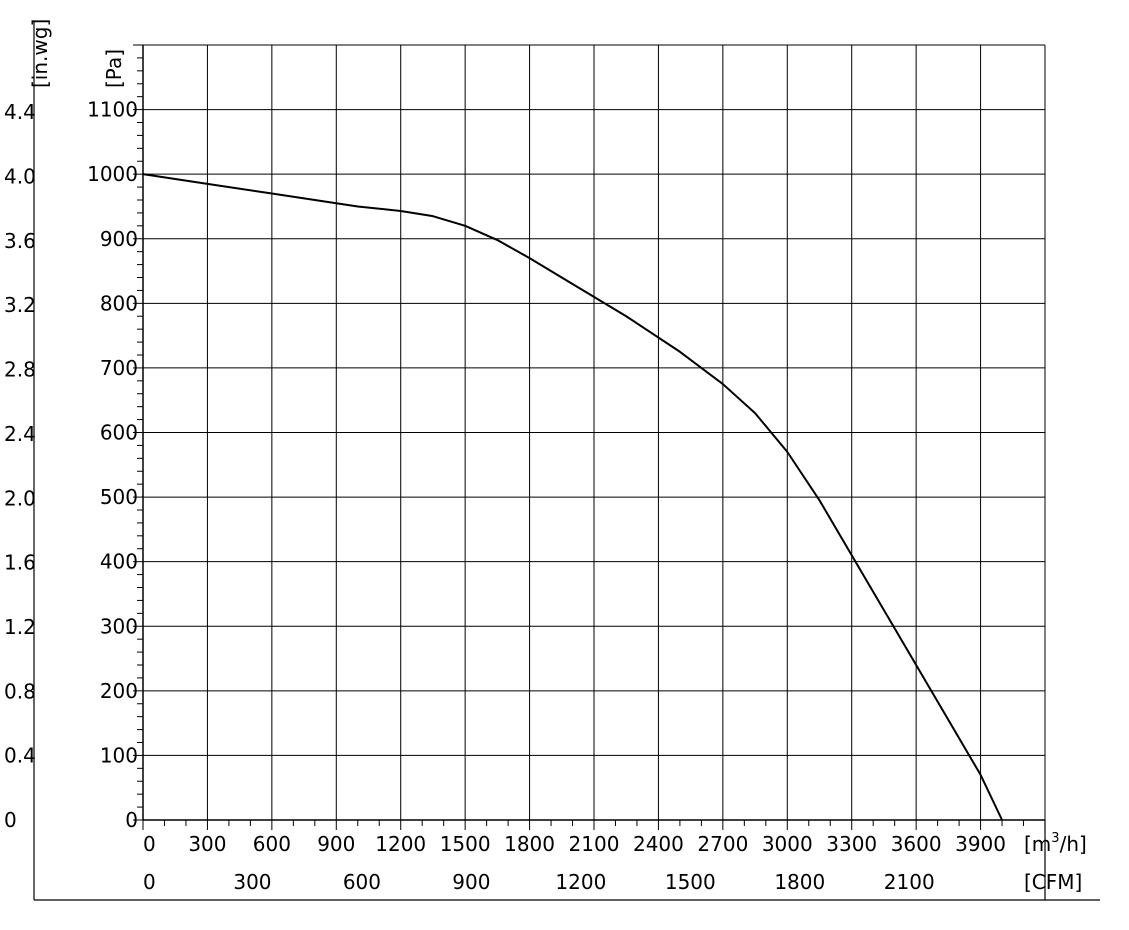 This screenshot has width=1129, height=930. What do you see at coordinates (20, 177) in the screenshot?
I see `y-tick-label-secondary: 4.0` at bounding box center [20, 177].